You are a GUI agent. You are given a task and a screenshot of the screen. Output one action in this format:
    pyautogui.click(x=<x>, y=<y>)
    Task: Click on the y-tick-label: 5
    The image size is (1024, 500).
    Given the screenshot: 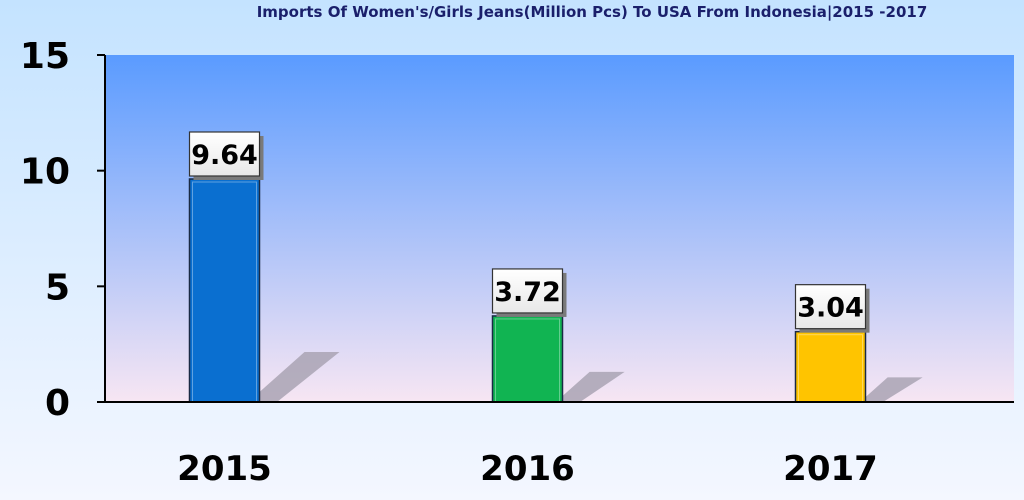 What is the action you would take?
    pyautogui.click(x=57, y=287)
    